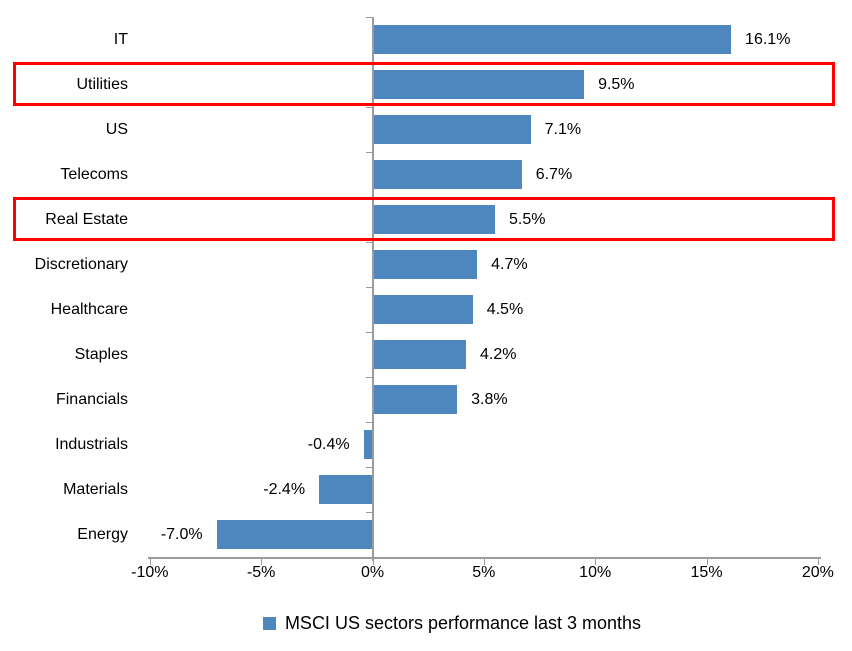  I want to click on category-label: Financials, so click(91, 399).